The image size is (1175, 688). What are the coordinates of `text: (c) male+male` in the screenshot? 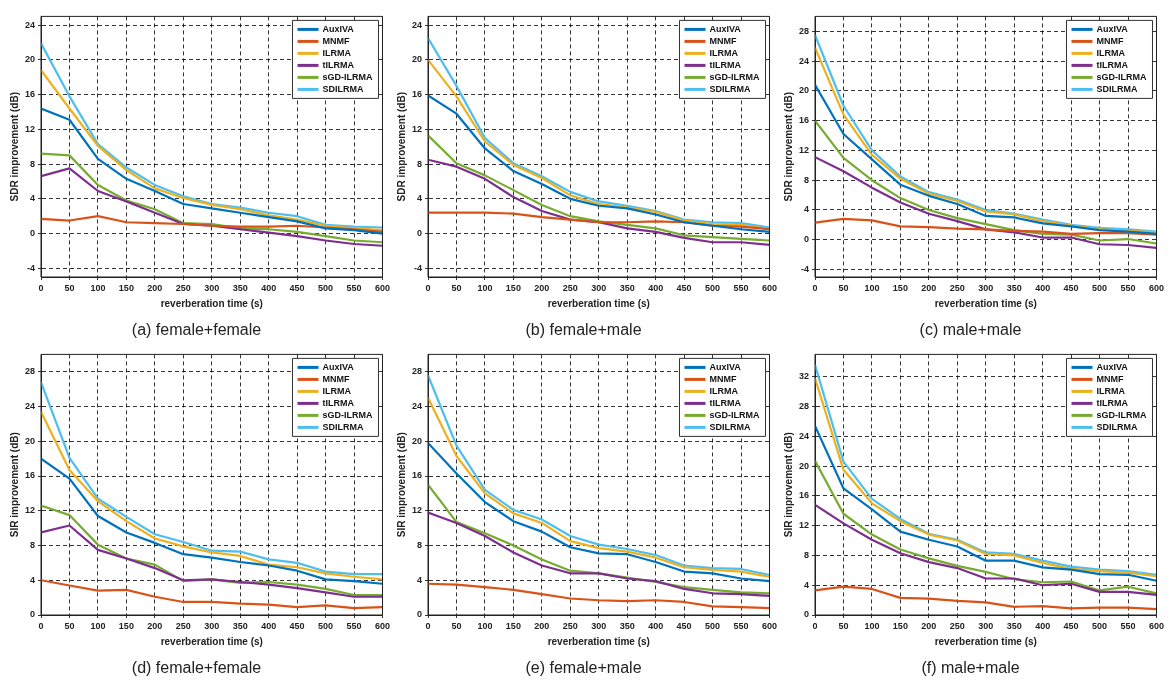 It's located at (970, 329).